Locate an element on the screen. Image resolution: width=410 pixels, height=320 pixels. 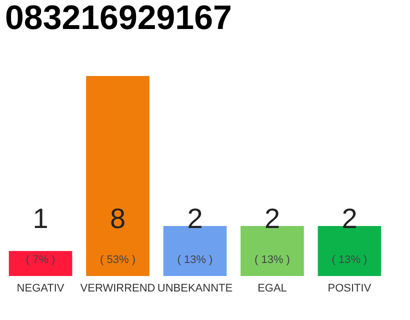
data-label: 1 is located at coordinates (40, 218).